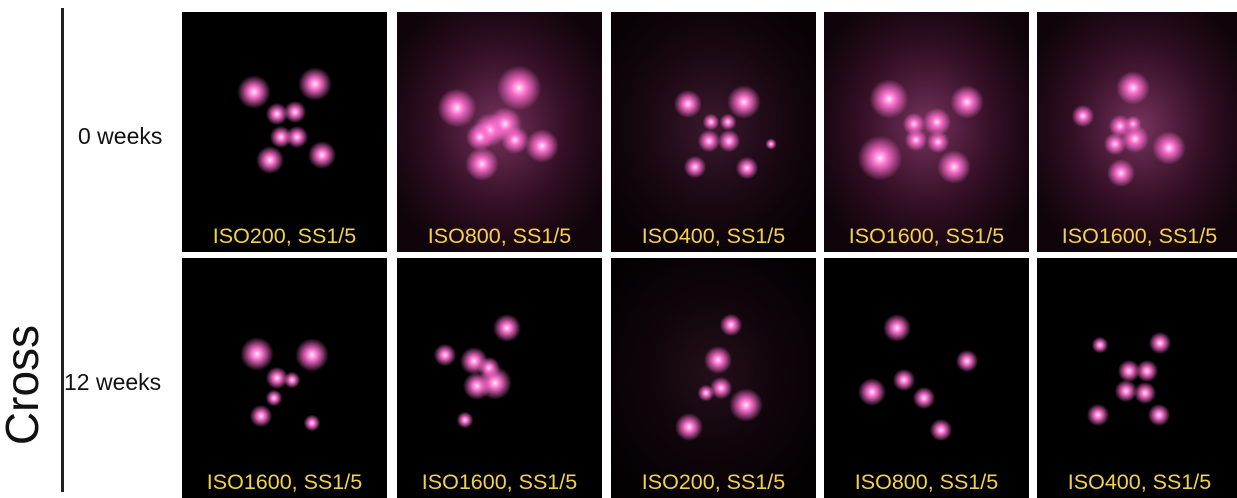  Describe the element at coordinates (120, 136) in the screenshot. I see `row-label-0-weeks: 0 weeks` at that location.